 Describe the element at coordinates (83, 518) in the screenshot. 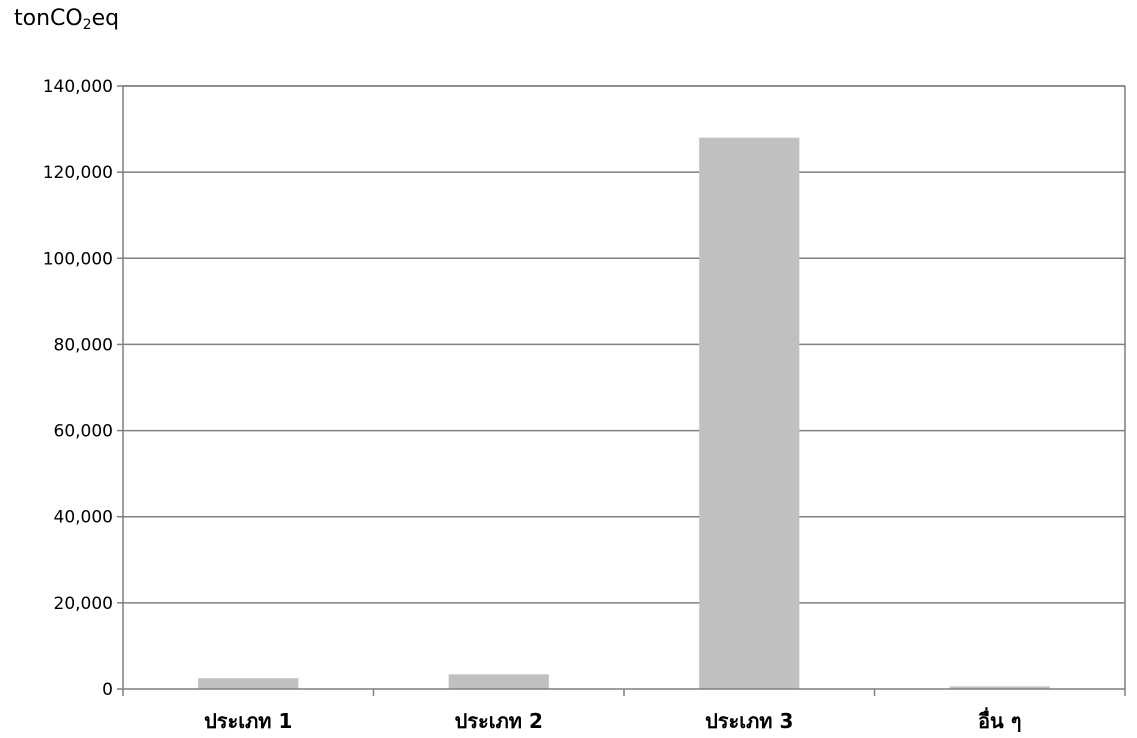

I see `y-tick-label: 40,000` at that location.